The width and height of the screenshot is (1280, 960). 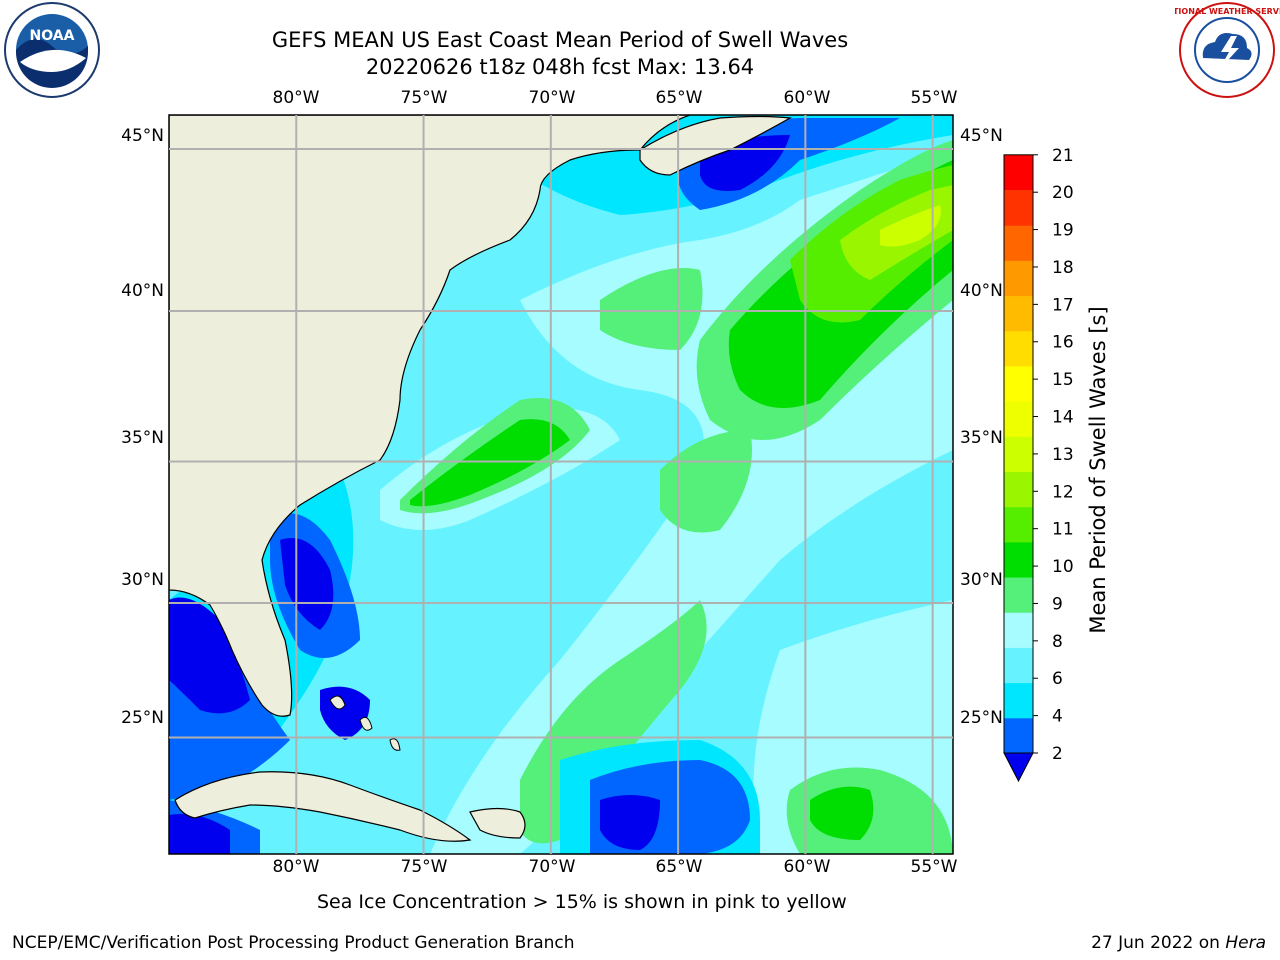 I want to click on colorbar-tick-label: 16, so click(x=1063, y=343).